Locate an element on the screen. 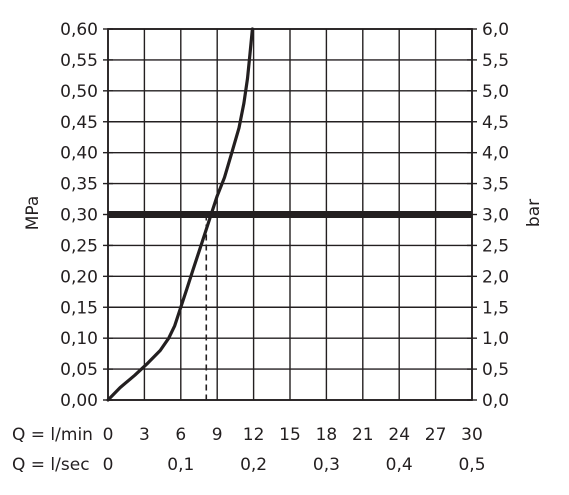 The image size is (569, 495). x-tick-label: 30 is located at coordinates (472, 435).